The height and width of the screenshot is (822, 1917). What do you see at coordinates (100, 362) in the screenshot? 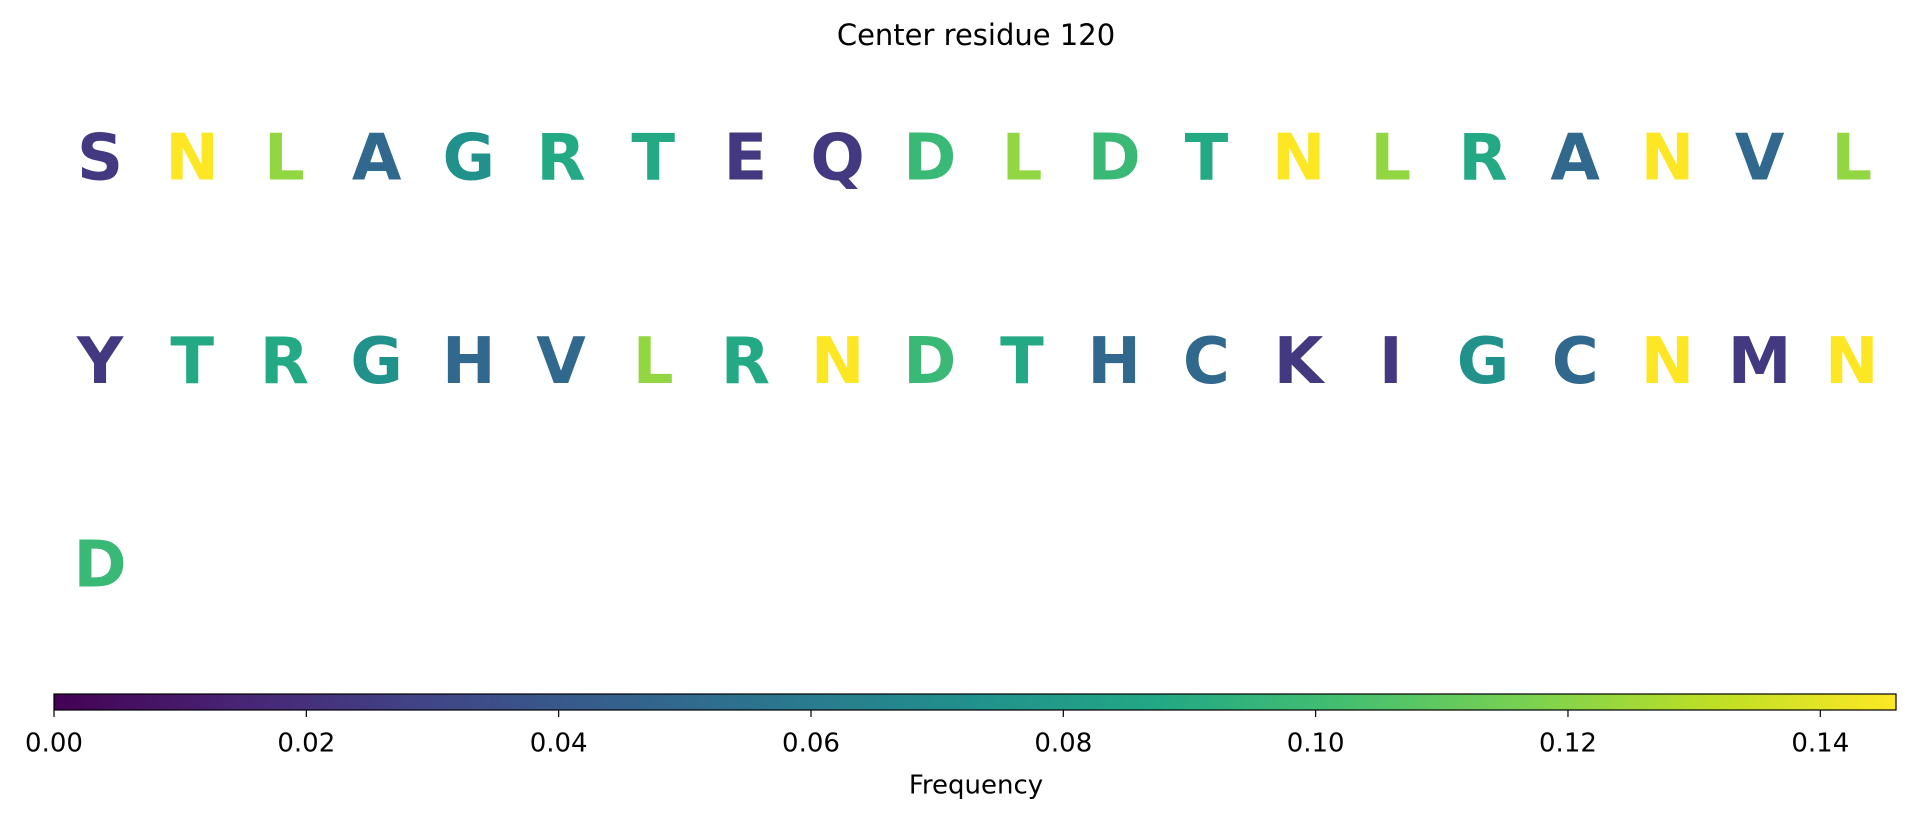
I see `residue-letter: Y` at bounding box center [100, 362].